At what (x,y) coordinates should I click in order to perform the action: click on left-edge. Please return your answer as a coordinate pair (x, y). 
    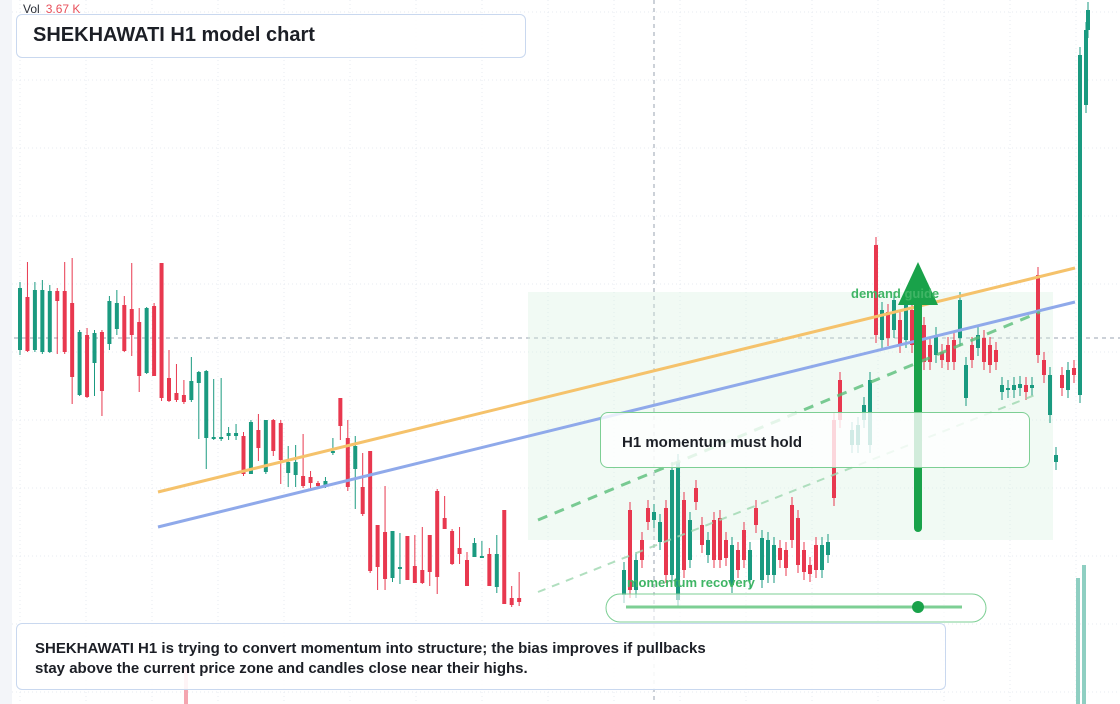
    Looking at the image, I should click on (6, 352).